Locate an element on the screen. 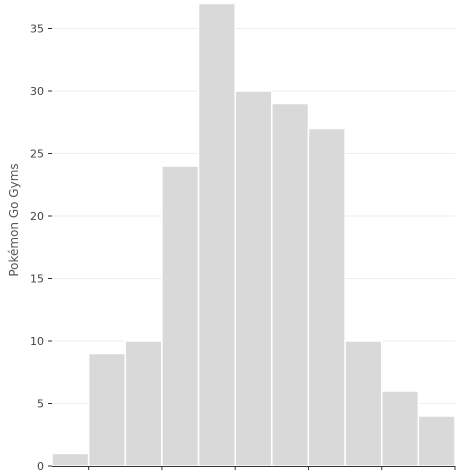  y-tick-label-25: 25 is located at coordinates (37, 154).